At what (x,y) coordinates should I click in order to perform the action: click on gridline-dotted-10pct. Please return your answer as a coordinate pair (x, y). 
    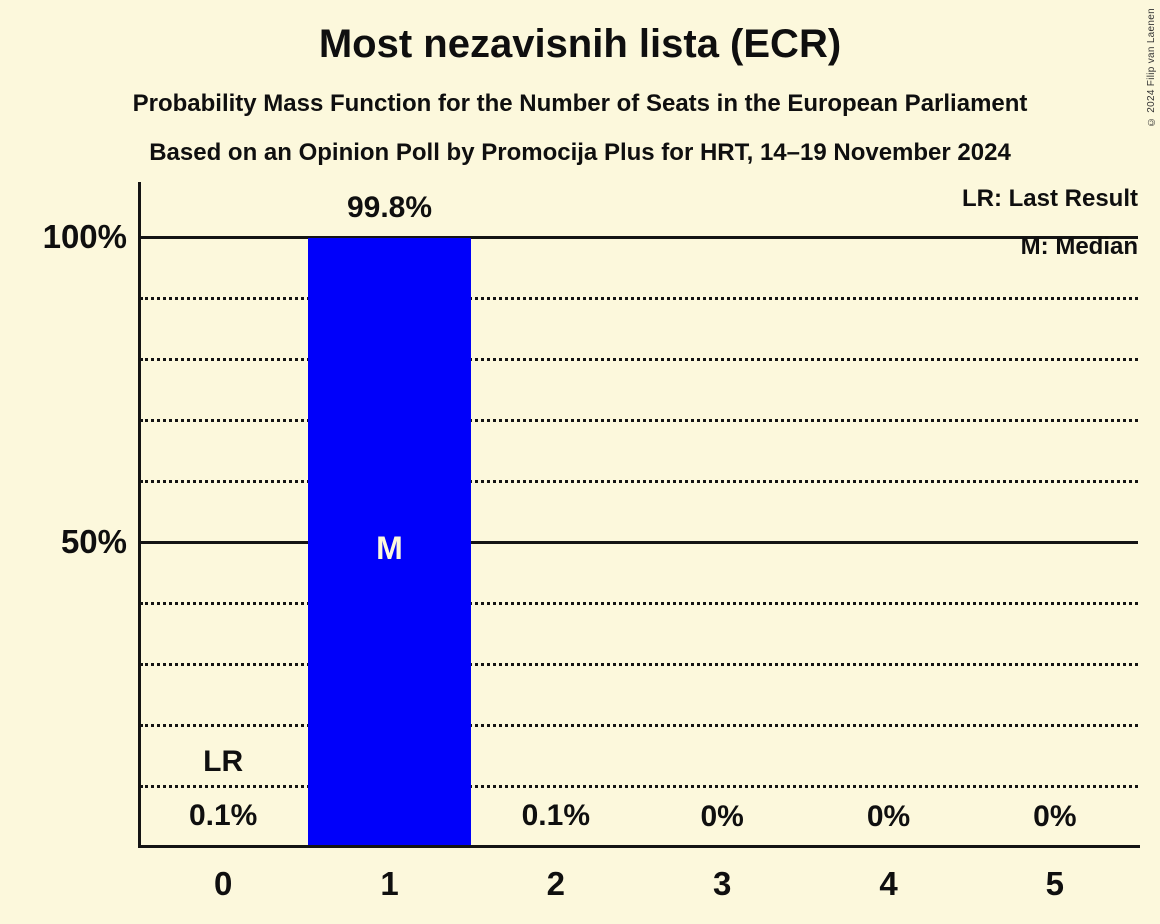
    Looking at the image, I should click on (639, 786).